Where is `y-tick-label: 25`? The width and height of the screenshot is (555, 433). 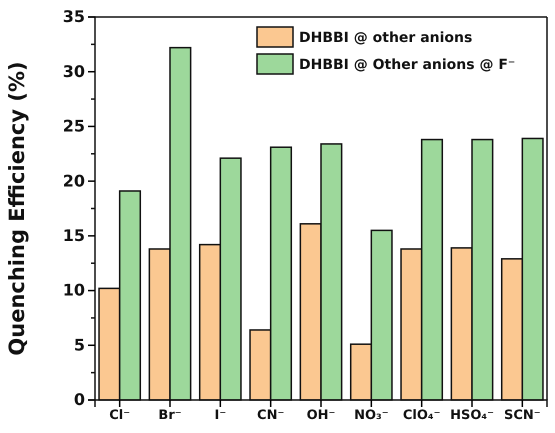 y-tick-label: 25 is located at coordinates (73, 126).